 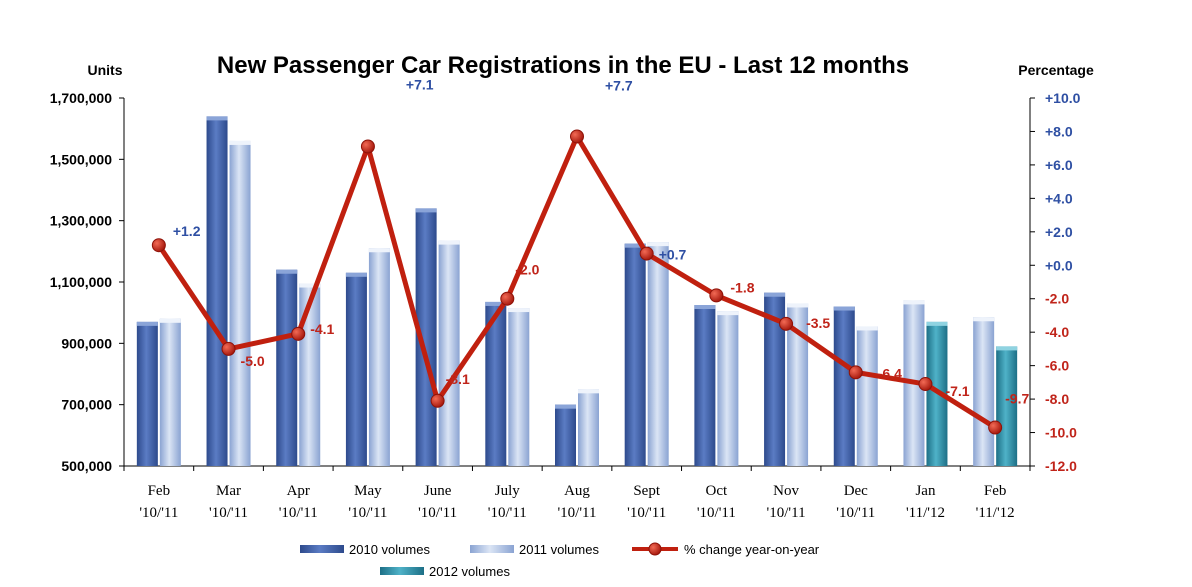 I want to click on y-left-tick-label: 500,000, so click(x=86, y=466).